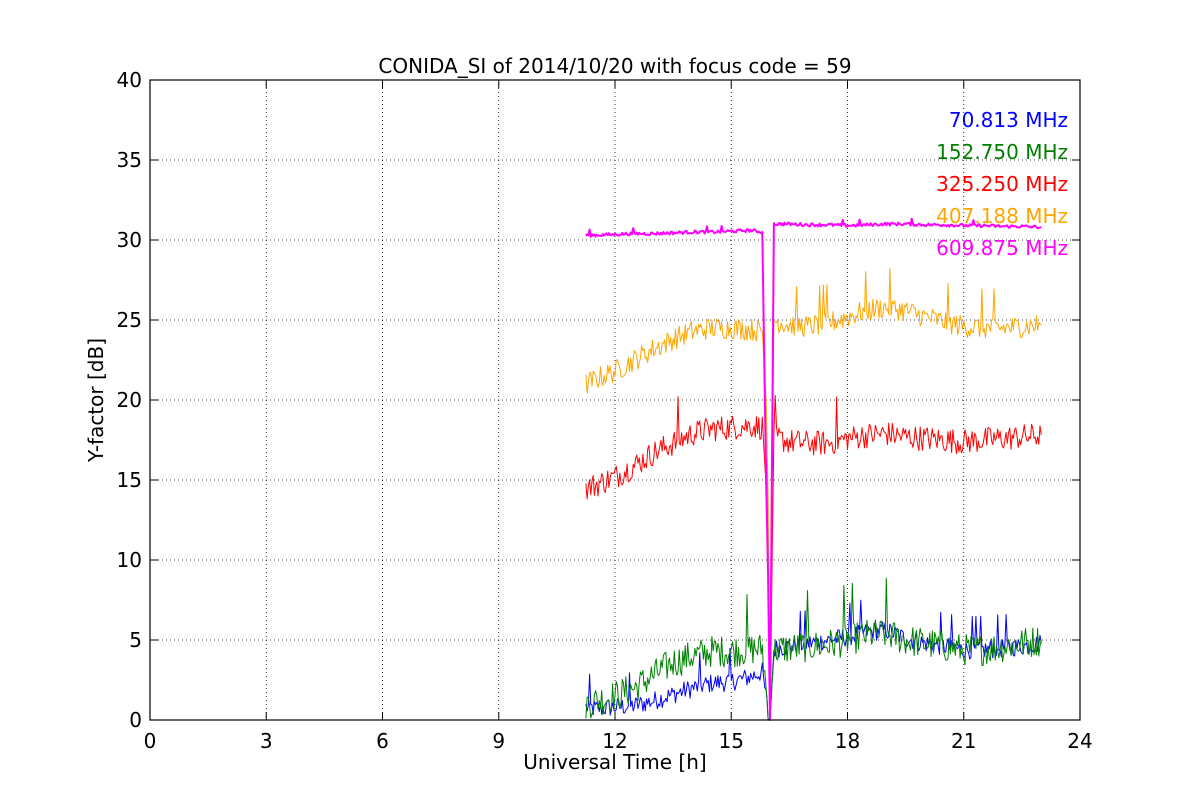 This screenshot has height=800, width=1200. Describe the element at coordinates (135, 720) in the screenshot. I see `y-tick-label: 0` at that location.